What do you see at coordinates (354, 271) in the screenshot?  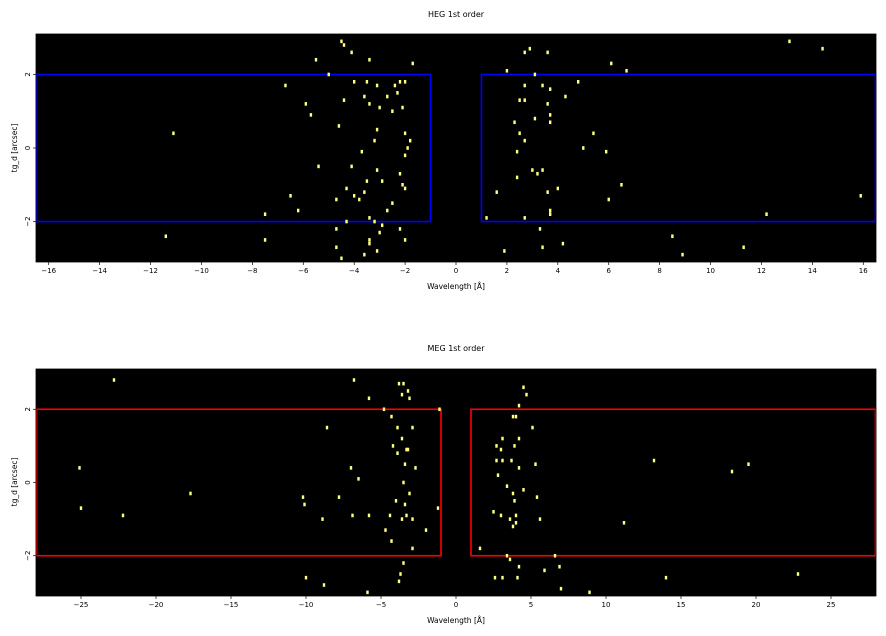 I see `x-tick-label: −4` at bounding box center [354, 271].